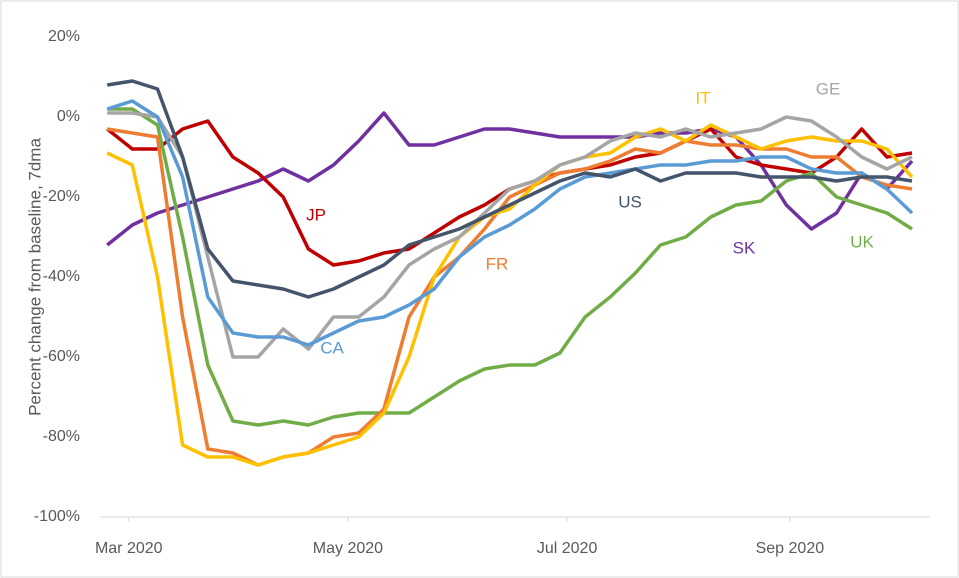 The image size is (959, 578). Describe the element at coordinates (348, 548) in the screenshot. I see `x-tick-label: May 2020` at that location.